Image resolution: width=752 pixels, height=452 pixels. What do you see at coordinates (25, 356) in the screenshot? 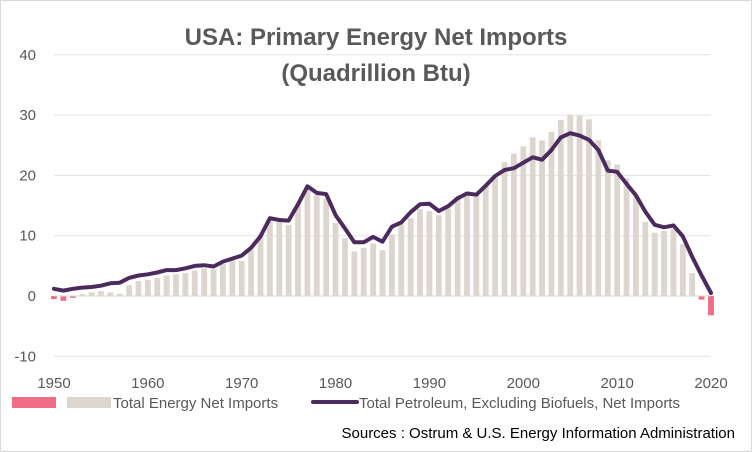
I see `y-tick-label: -10` at bounding box center [25, 356].